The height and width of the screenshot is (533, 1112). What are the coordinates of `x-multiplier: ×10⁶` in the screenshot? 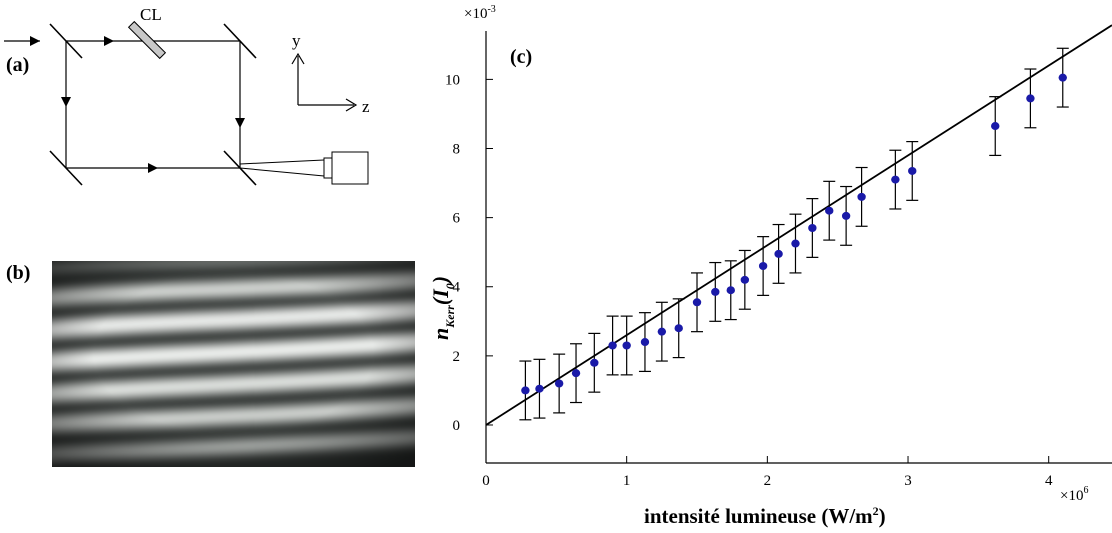 It's located at (1074, 494).